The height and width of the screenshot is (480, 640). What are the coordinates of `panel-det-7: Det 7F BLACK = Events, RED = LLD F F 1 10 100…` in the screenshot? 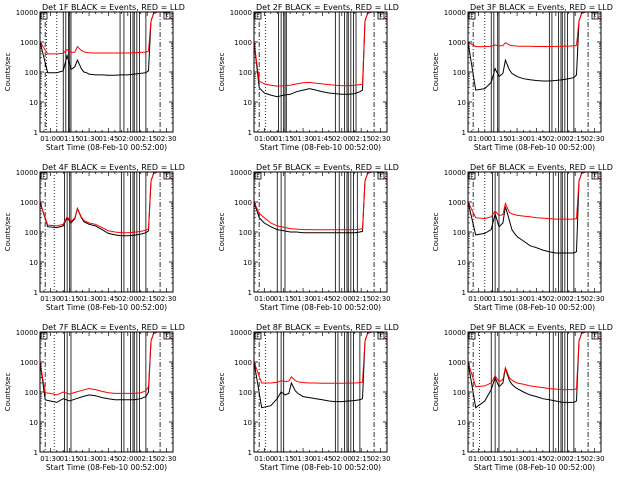 It's located at (94, 397).